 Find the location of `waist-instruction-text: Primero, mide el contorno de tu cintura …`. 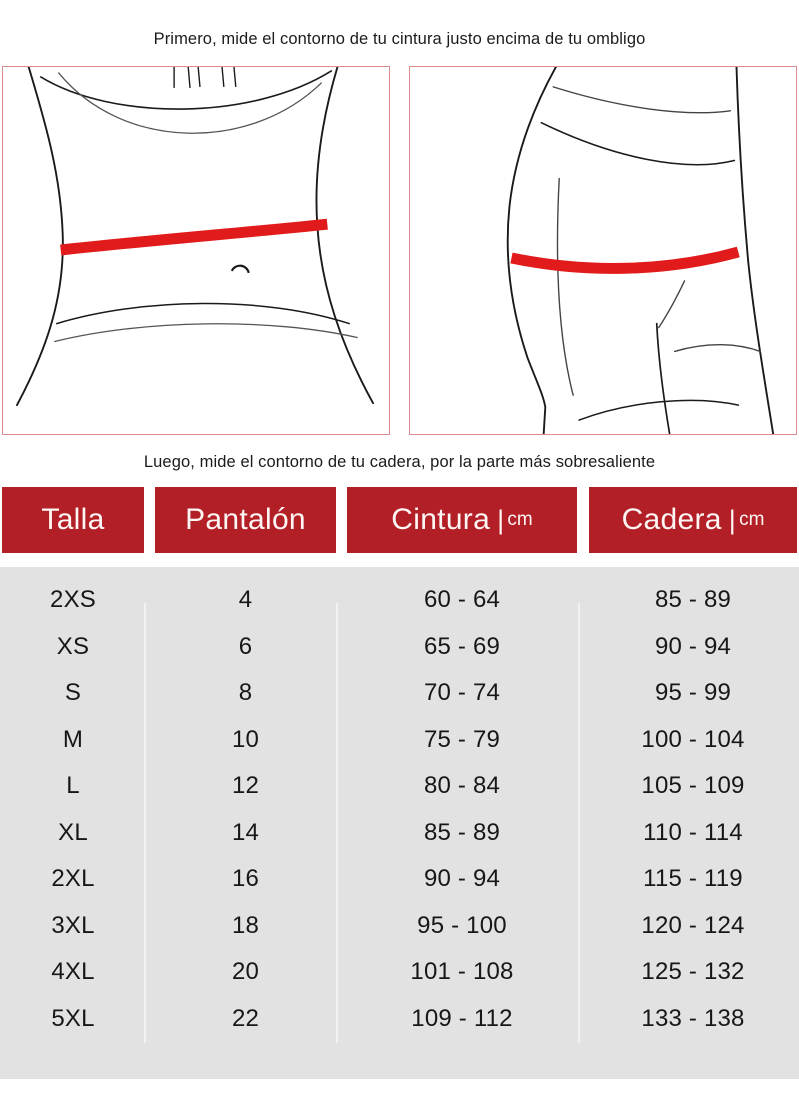

waist-instruction-text: Primero, mide el contorno de tu cintura … is located at coordinates (399, 39).